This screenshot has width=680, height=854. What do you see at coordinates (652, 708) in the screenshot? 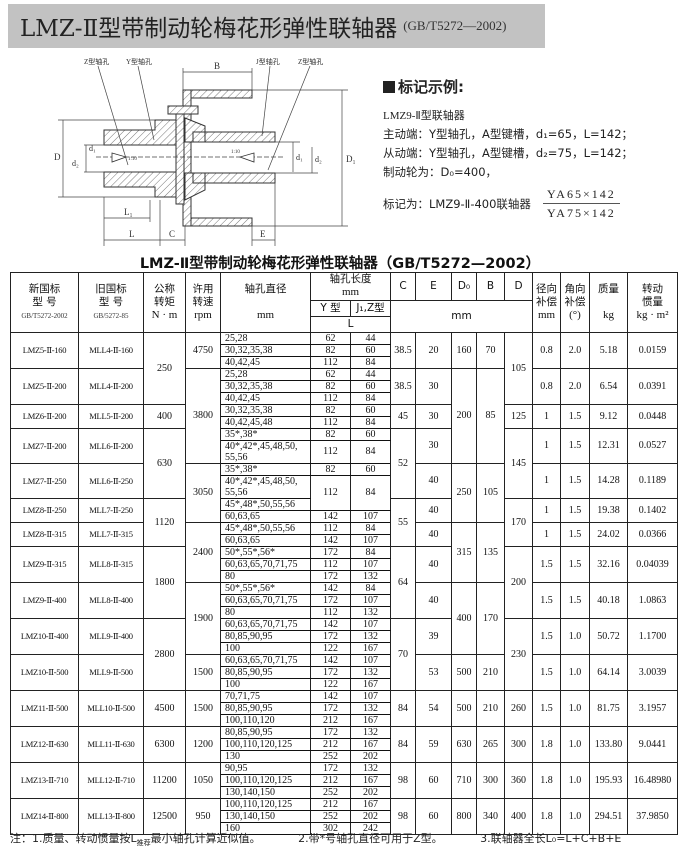
I see `cell-inertia: 3.1957` at bounding box center [652, 708].